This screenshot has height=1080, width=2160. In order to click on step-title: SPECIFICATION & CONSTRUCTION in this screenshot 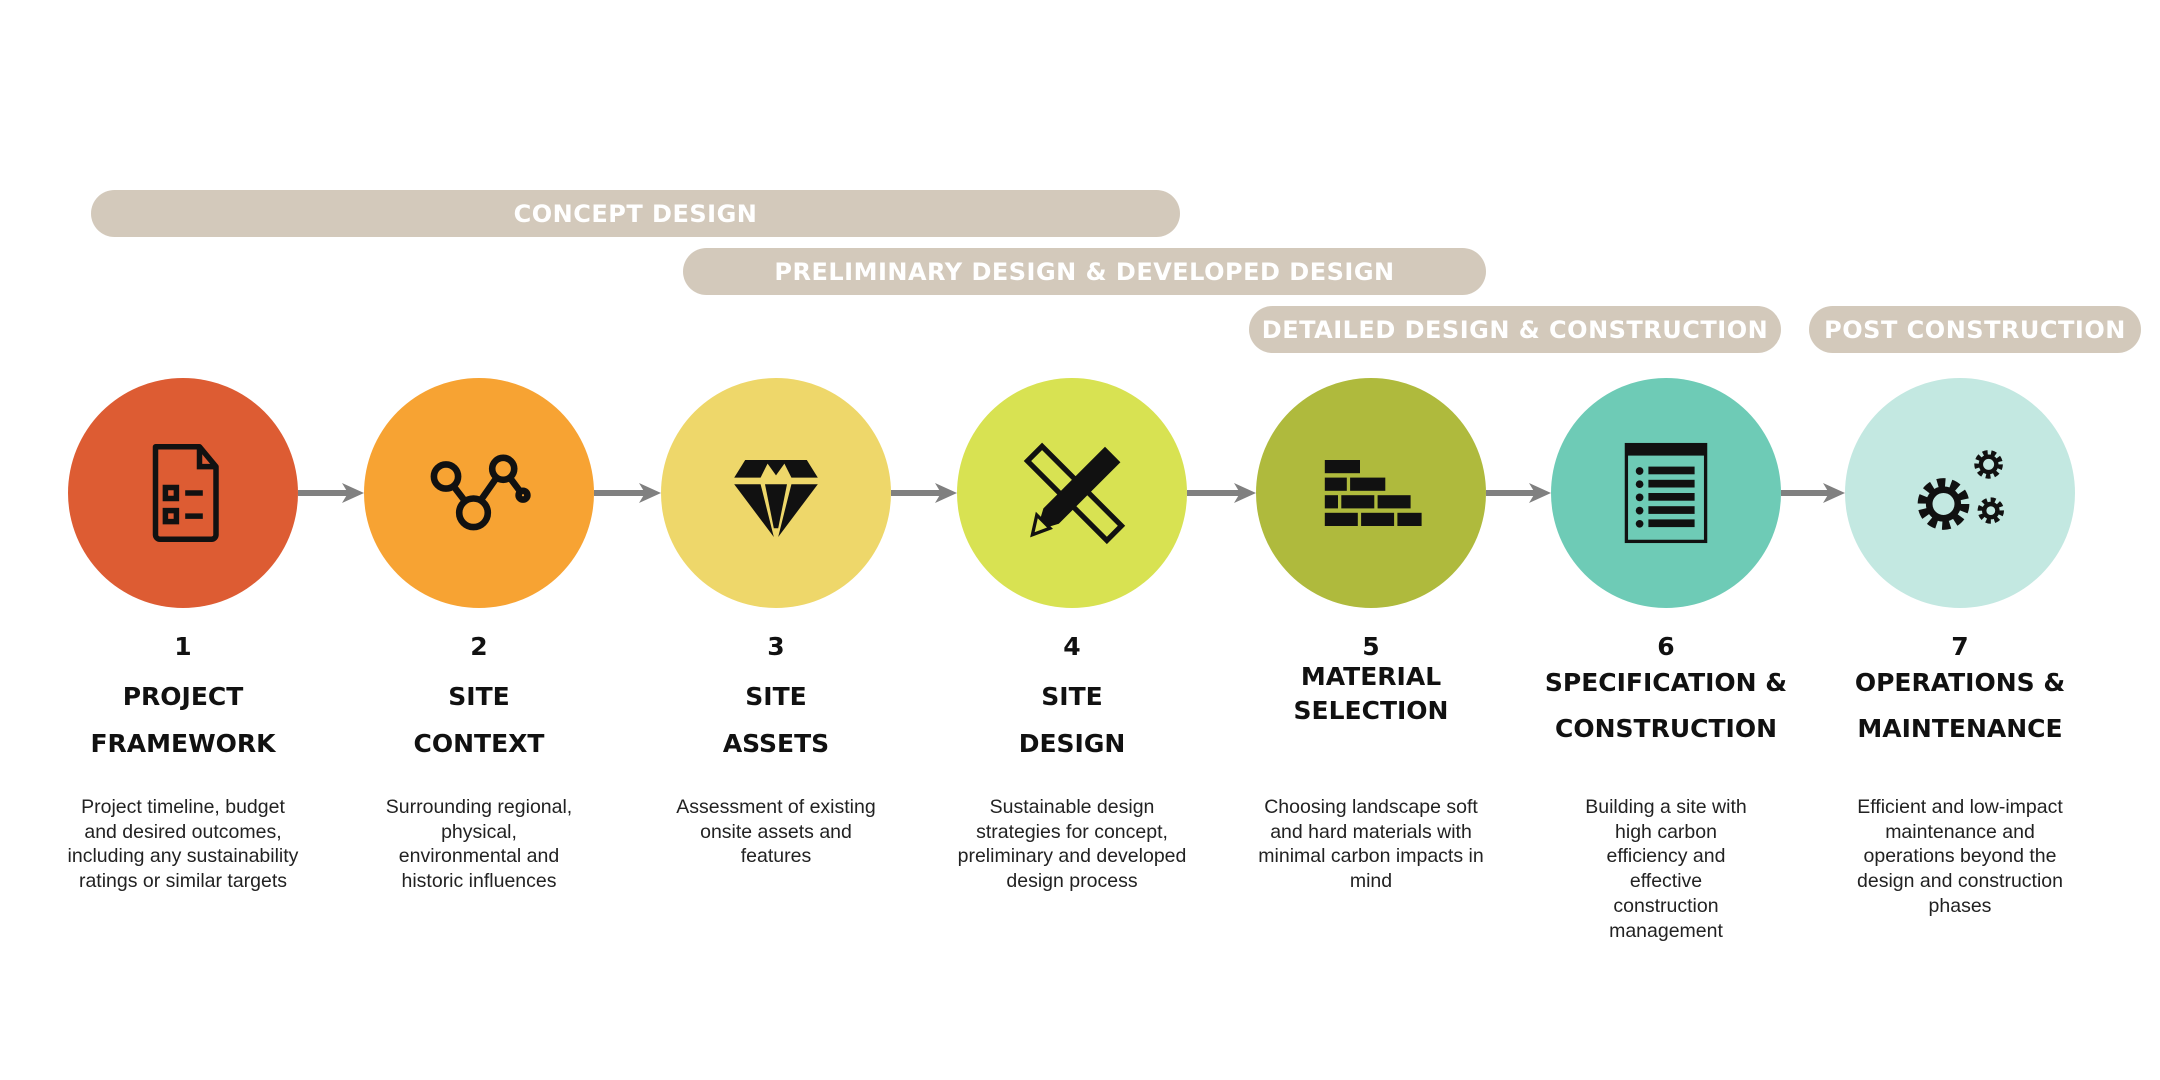, I will do `click(1666, 706)`.